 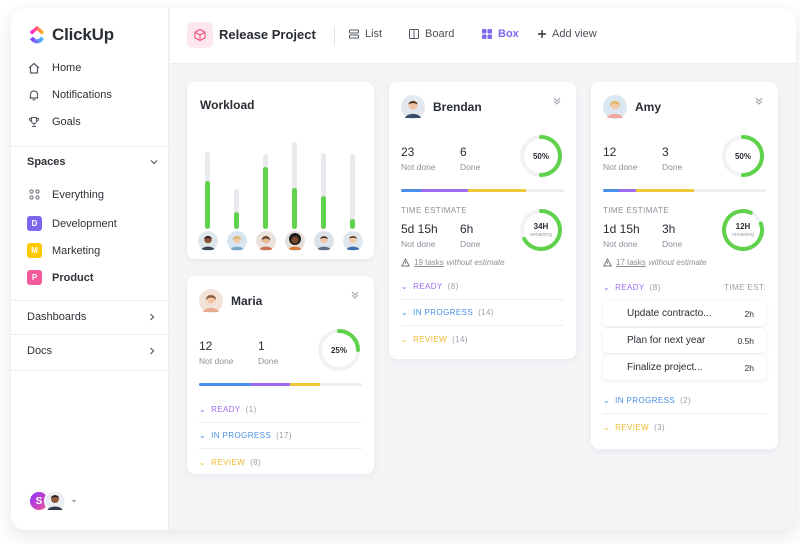 I want to click on group-count: (17), so click(x=284, y=435).